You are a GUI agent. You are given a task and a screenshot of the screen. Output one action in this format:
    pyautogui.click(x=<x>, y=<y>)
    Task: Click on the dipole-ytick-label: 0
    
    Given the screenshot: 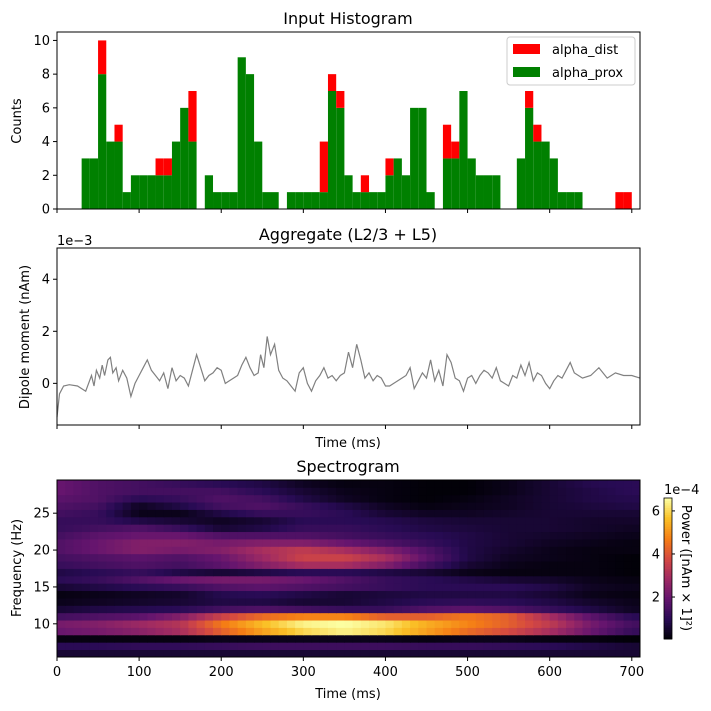 What is the action you would take?
    pyautogui.click(x=46, y=384)
    